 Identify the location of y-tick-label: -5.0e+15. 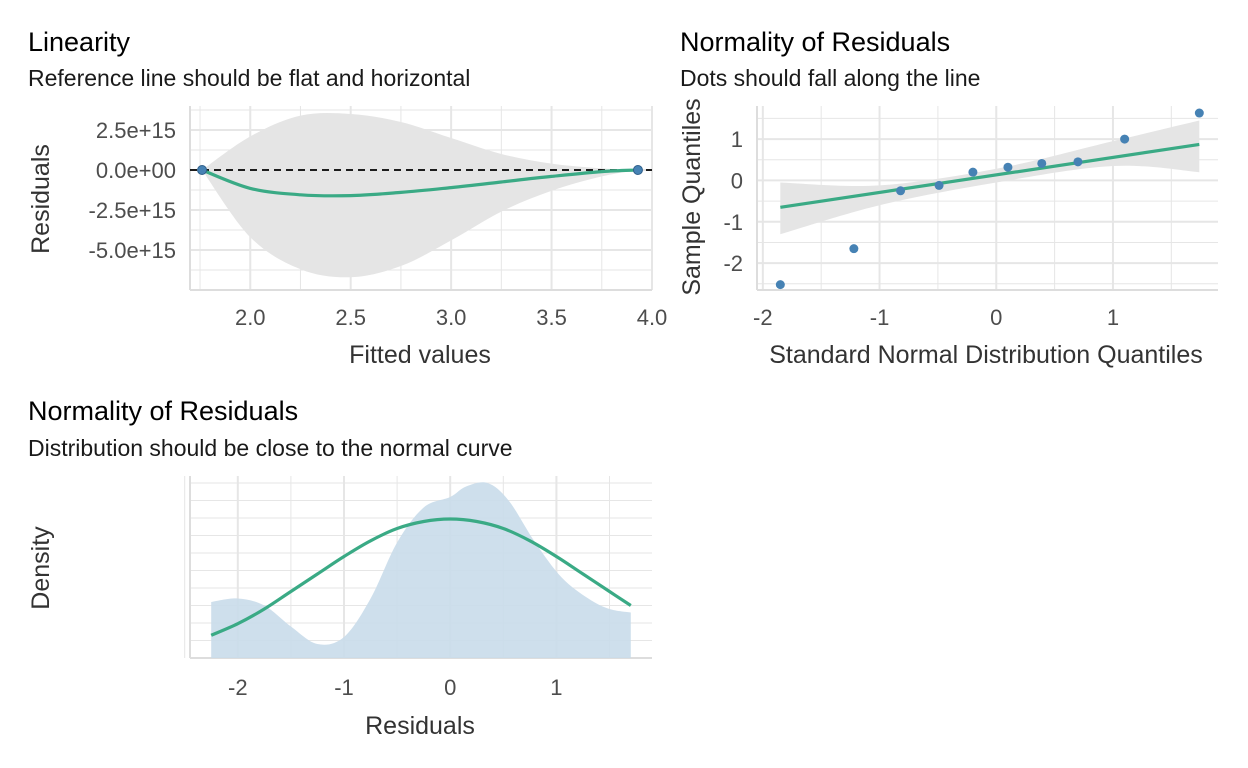
(132, 250).